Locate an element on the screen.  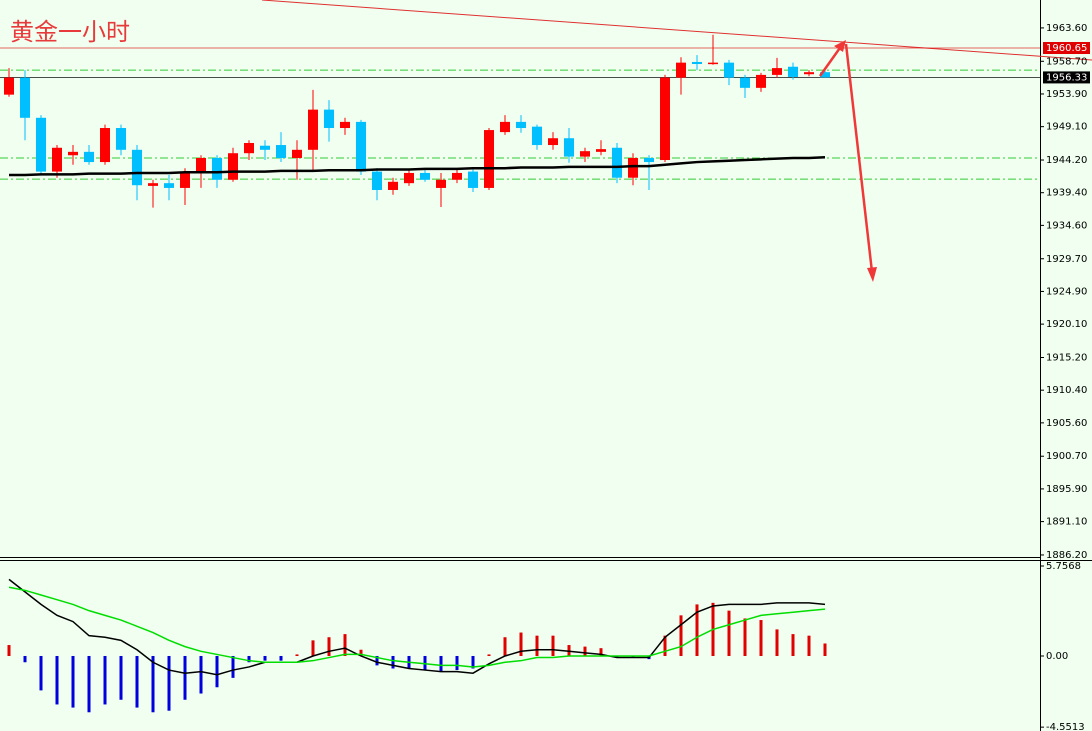
y-tick-label: 1934.60 is located at coordinates (1066, 225).